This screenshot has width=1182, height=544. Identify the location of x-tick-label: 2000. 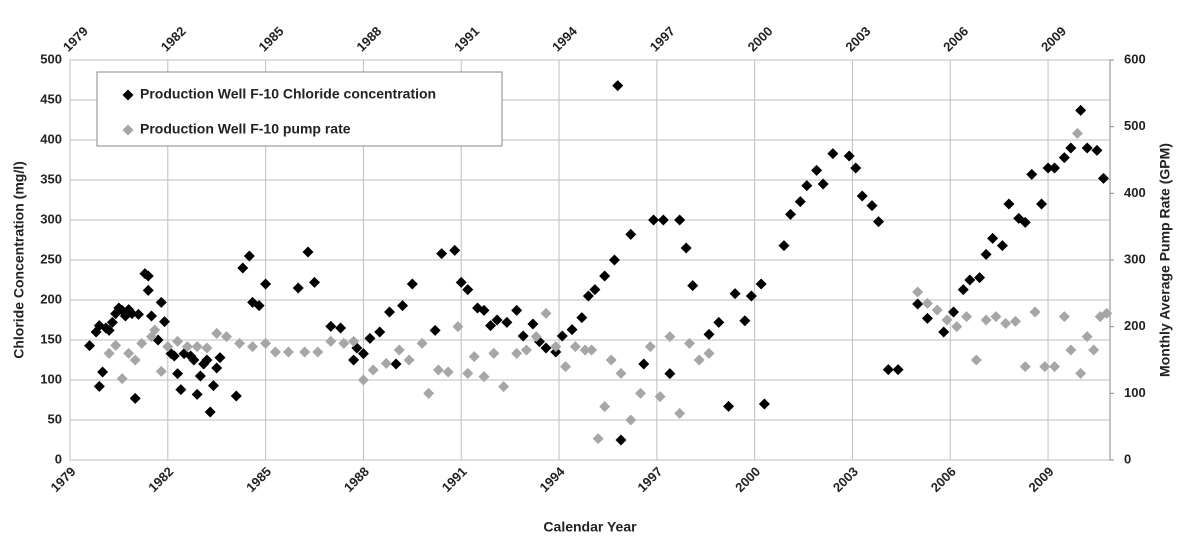
(747, 479).